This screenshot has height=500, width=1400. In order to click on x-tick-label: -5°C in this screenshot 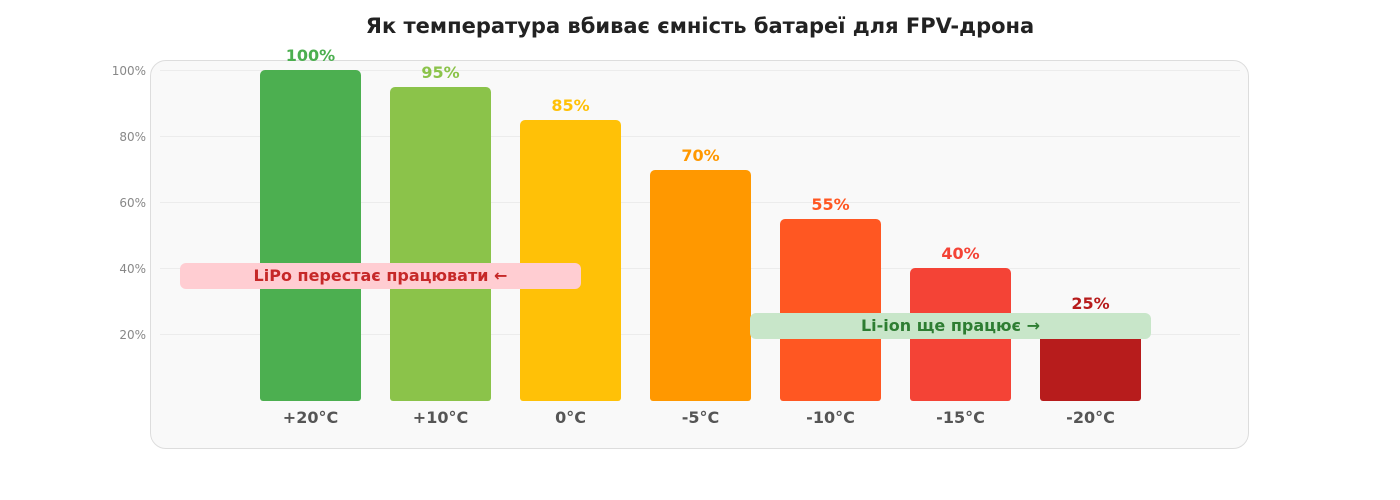, I will do `click(700, 417)`.